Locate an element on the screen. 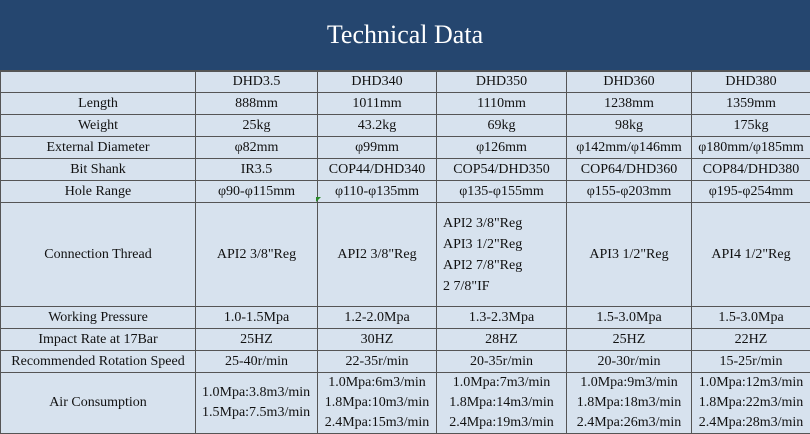 This screenshot has height=434, width=810. header-cell-blank is located at coordinates (98, 82).